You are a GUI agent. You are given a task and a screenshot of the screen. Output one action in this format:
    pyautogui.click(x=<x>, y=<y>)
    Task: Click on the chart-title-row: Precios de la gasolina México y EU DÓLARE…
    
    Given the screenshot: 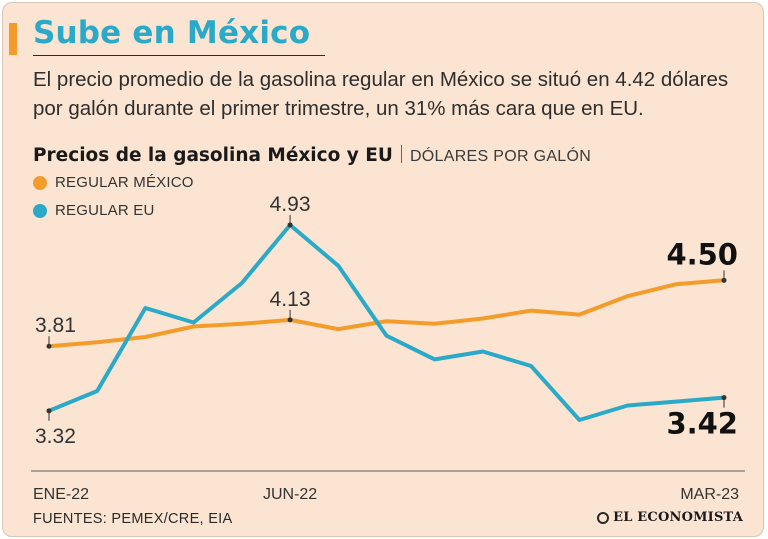 What is the action you would take?
    pyautogui.click(x=312, y=155)
    